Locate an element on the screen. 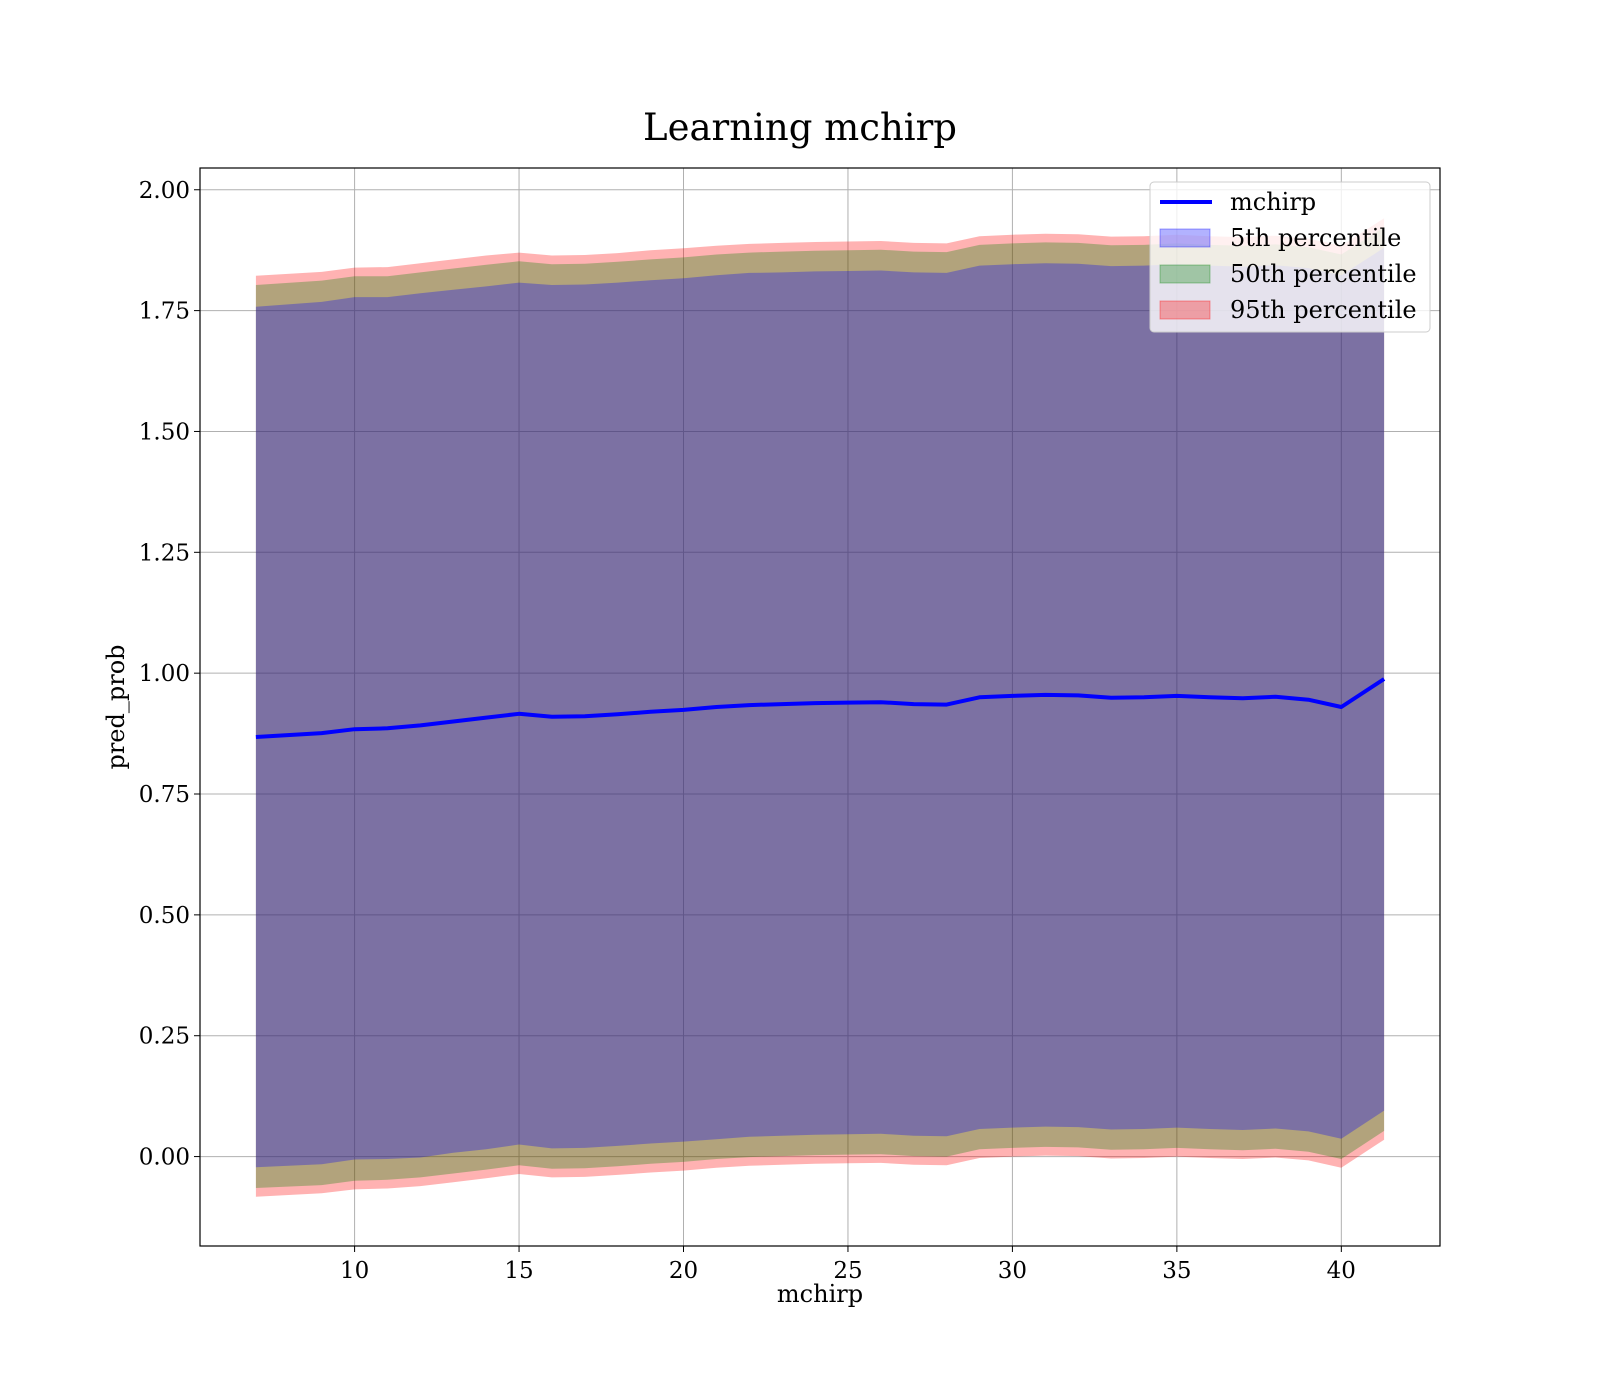  chart-title: Learning mchirp is located at coordinates (800, 127).